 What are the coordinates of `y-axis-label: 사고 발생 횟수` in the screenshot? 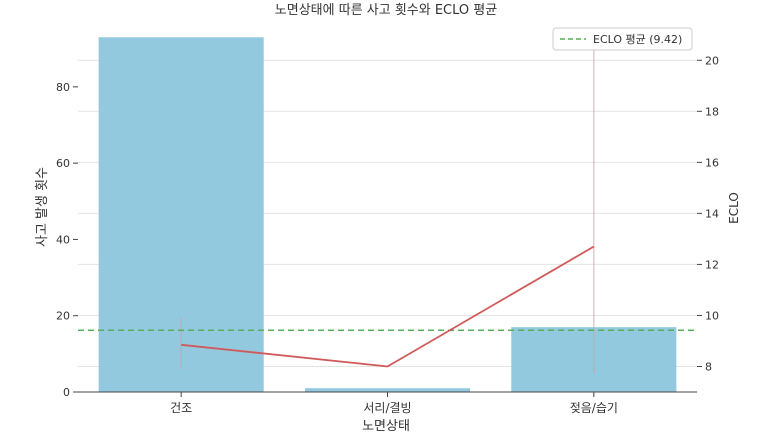 It's located at (42, 207).